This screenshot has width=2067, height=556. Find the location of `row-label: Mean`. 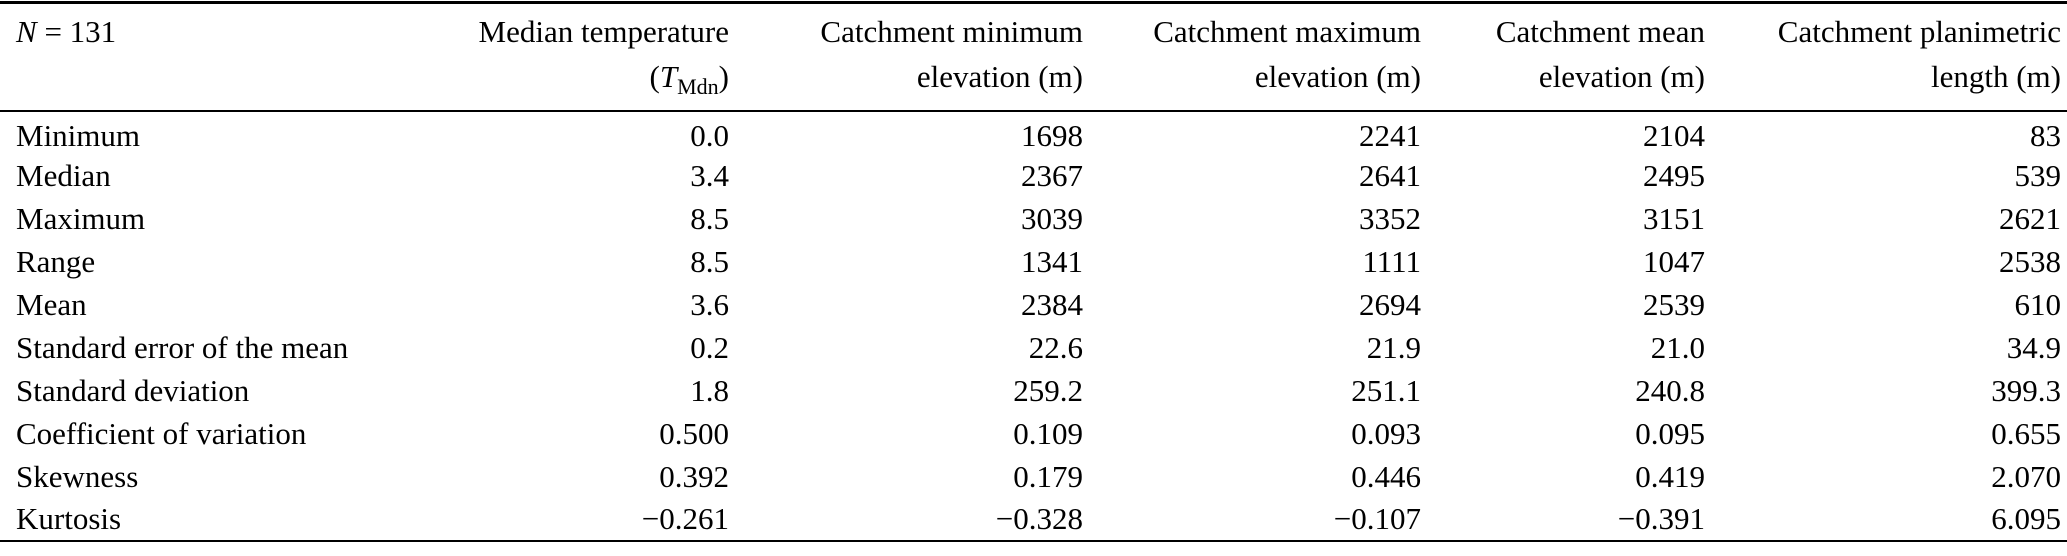

row-label: Mean is located at coordinates (51, 304).